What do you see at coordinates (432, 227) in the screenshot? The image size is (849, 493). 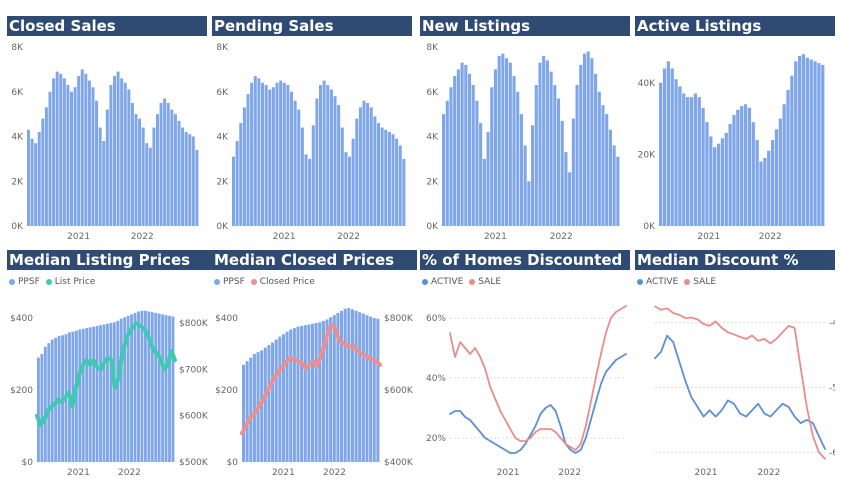 I see `y-tick-label: 0K` at bounding box center [432, 227].